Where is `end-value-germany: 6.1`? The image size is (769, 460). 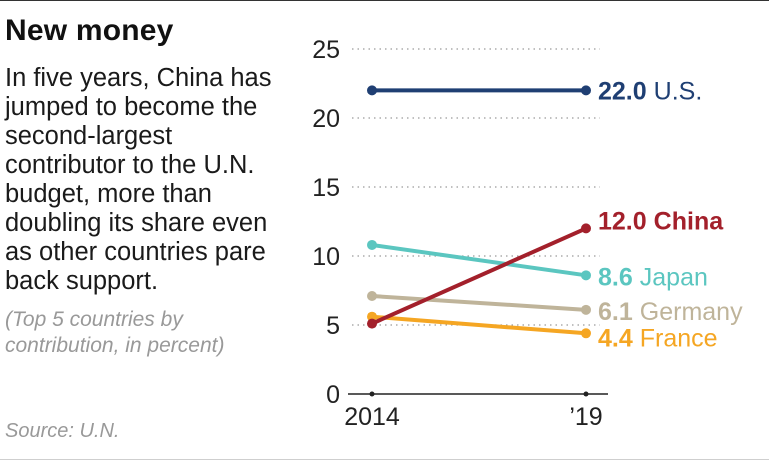
end-value-germany: 6.1 is located at coordinates (615, 312).